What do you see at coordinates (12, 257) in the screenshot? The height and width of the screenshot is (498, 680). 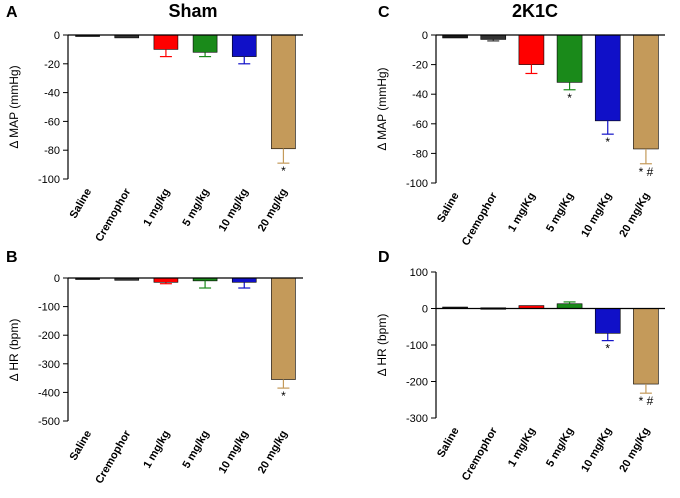 I see `panel-letter: B` at bounding box center [12, 257].